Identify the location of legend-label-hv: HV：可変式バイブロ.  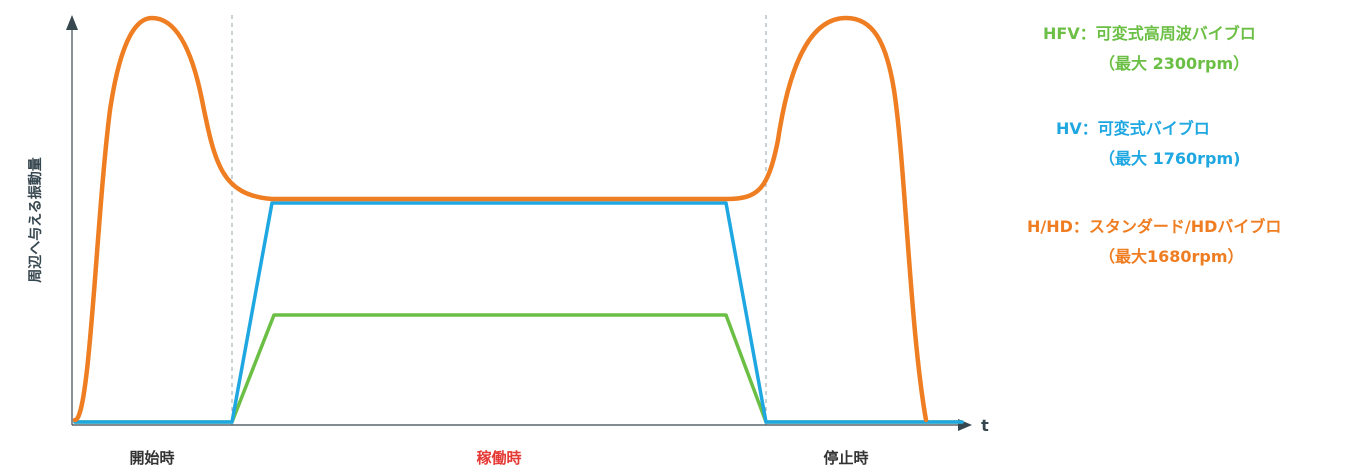
(1133, 128).